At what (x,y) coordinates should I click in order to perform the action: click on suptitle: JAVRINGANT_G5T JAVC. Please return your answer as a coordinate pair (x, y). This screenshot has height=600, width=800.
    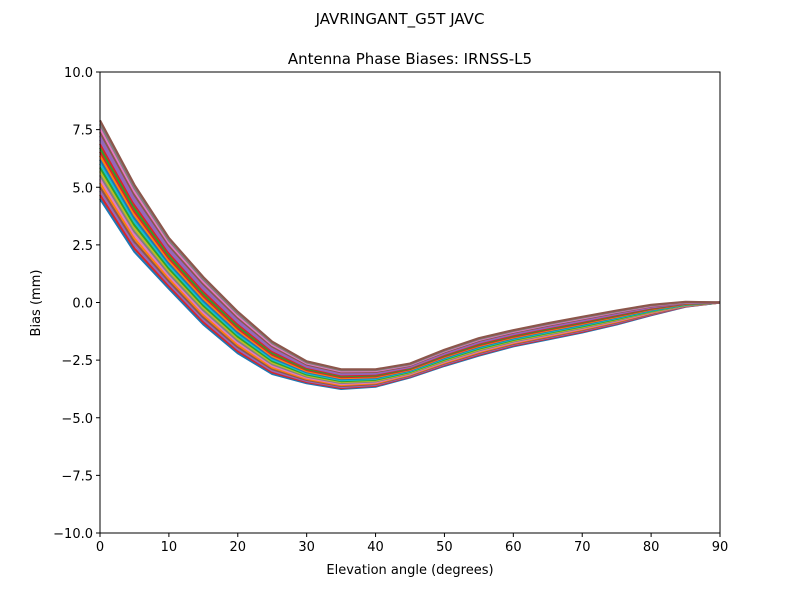
    Looking at the image, I should click on (400, 19).